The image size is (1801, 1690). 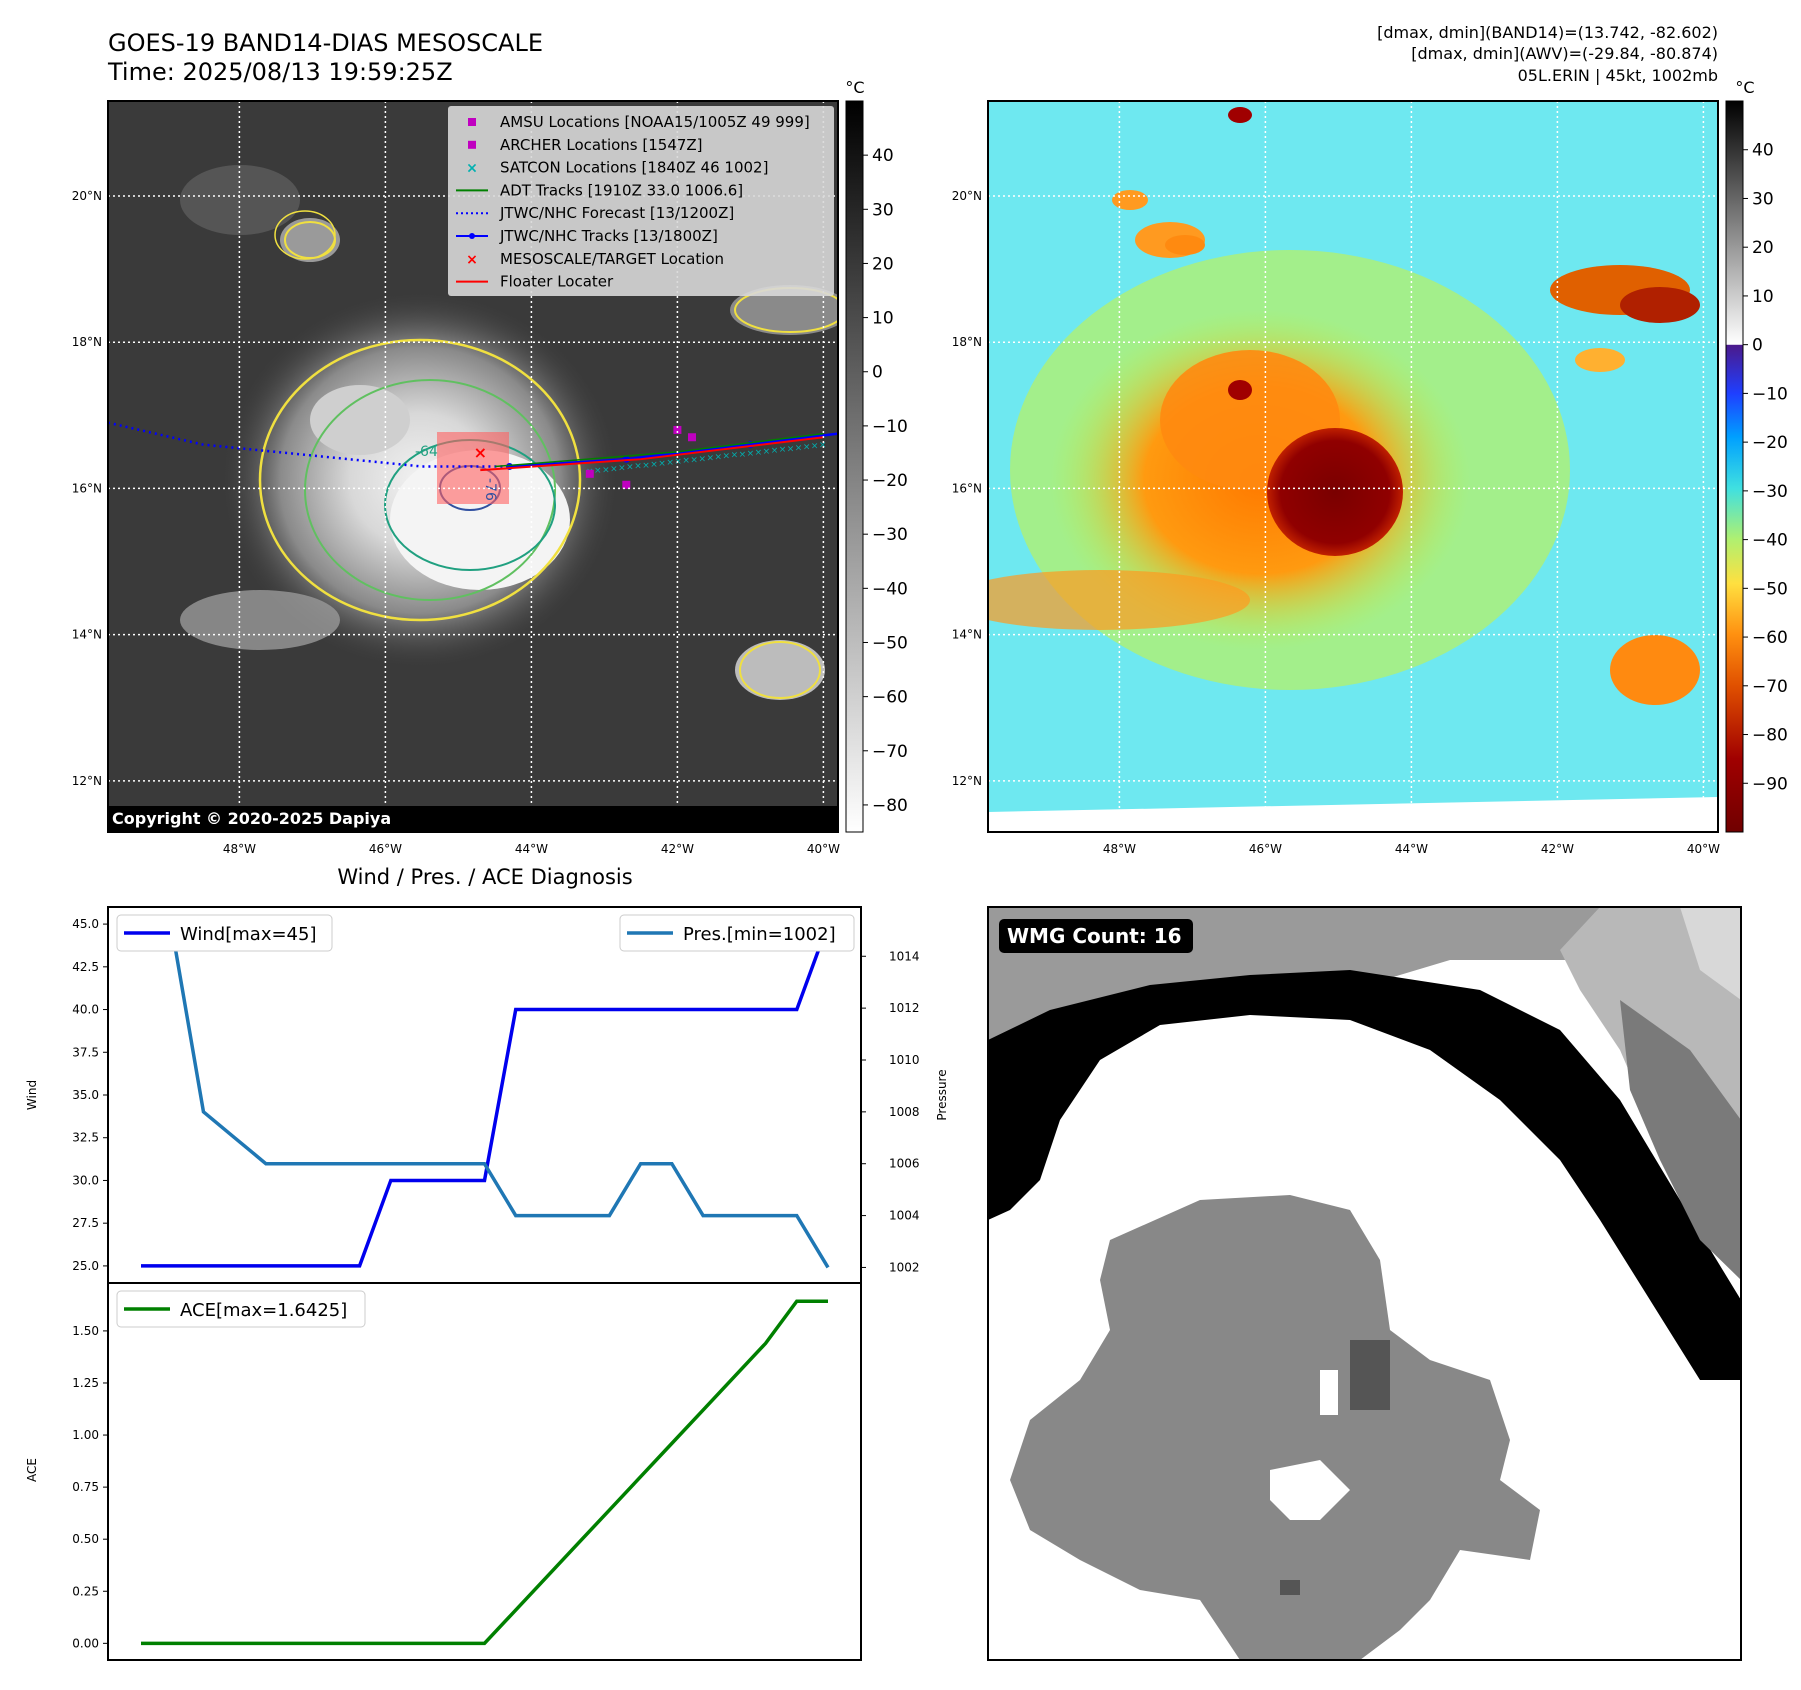 What do you see at coordinates (904, 1267) in the screenshot?
I see `pressure-tick-label: 1002` at bounding box center [904, 1267].